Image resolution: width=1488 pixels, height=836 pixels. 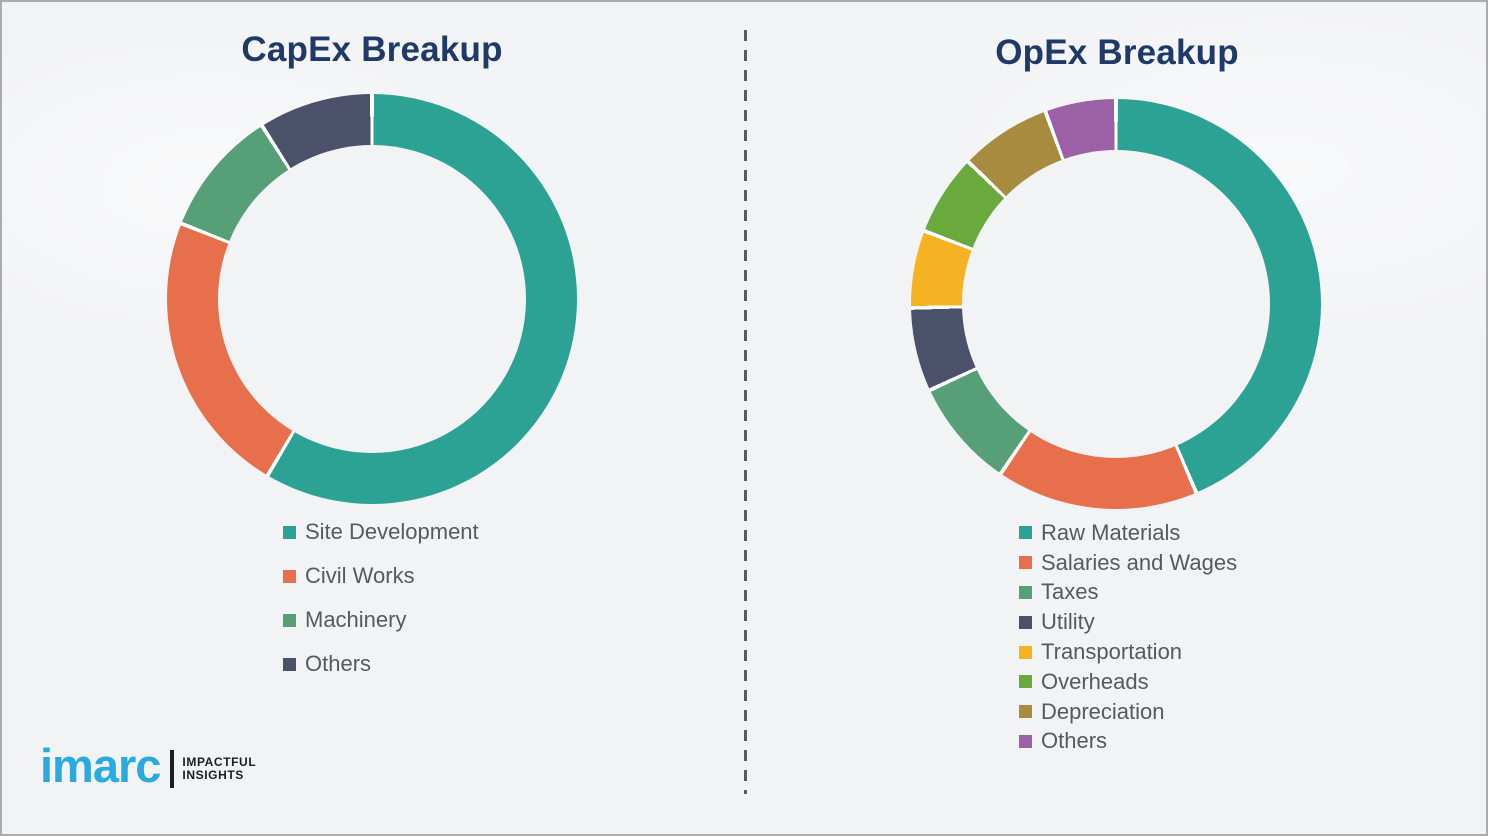 I want to click on opex-legend-item-transportation: Transportation, so click(x=1128, y=652).